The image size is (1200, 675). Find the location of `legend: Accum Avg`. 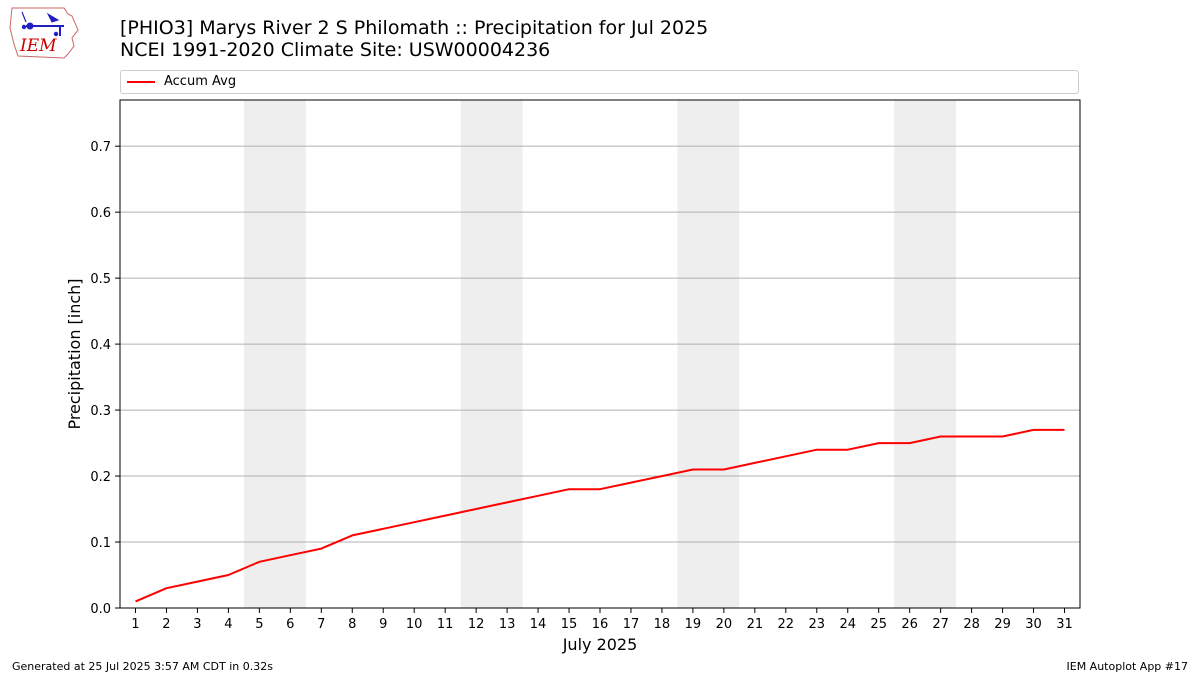

legend: Accum Avg is located at coordinates (599, 82).